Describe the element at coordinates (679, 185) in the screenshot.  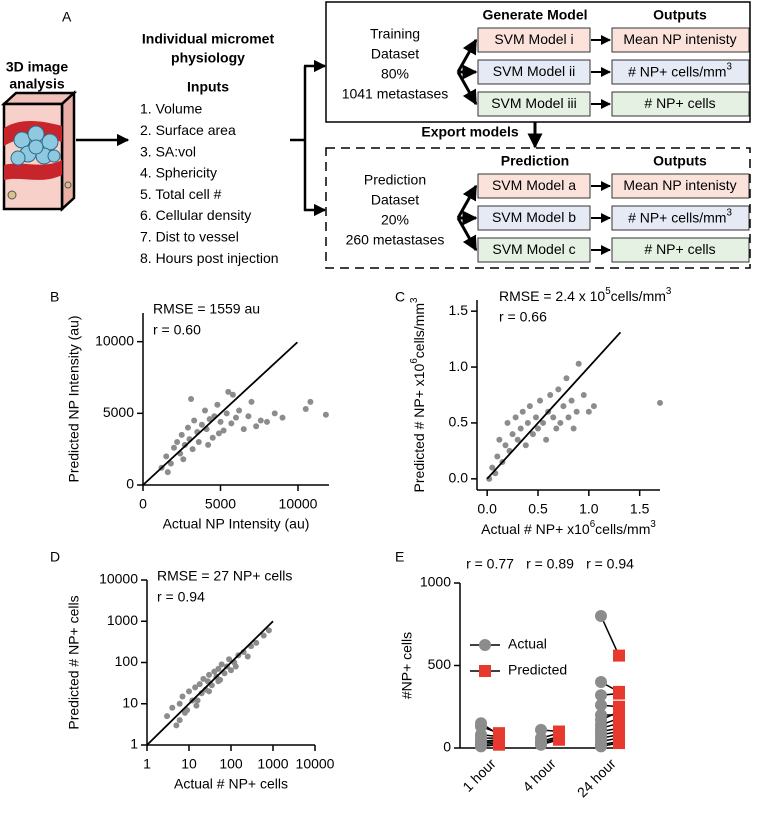
I see `output-label: Mean NP intenisty` at that location.